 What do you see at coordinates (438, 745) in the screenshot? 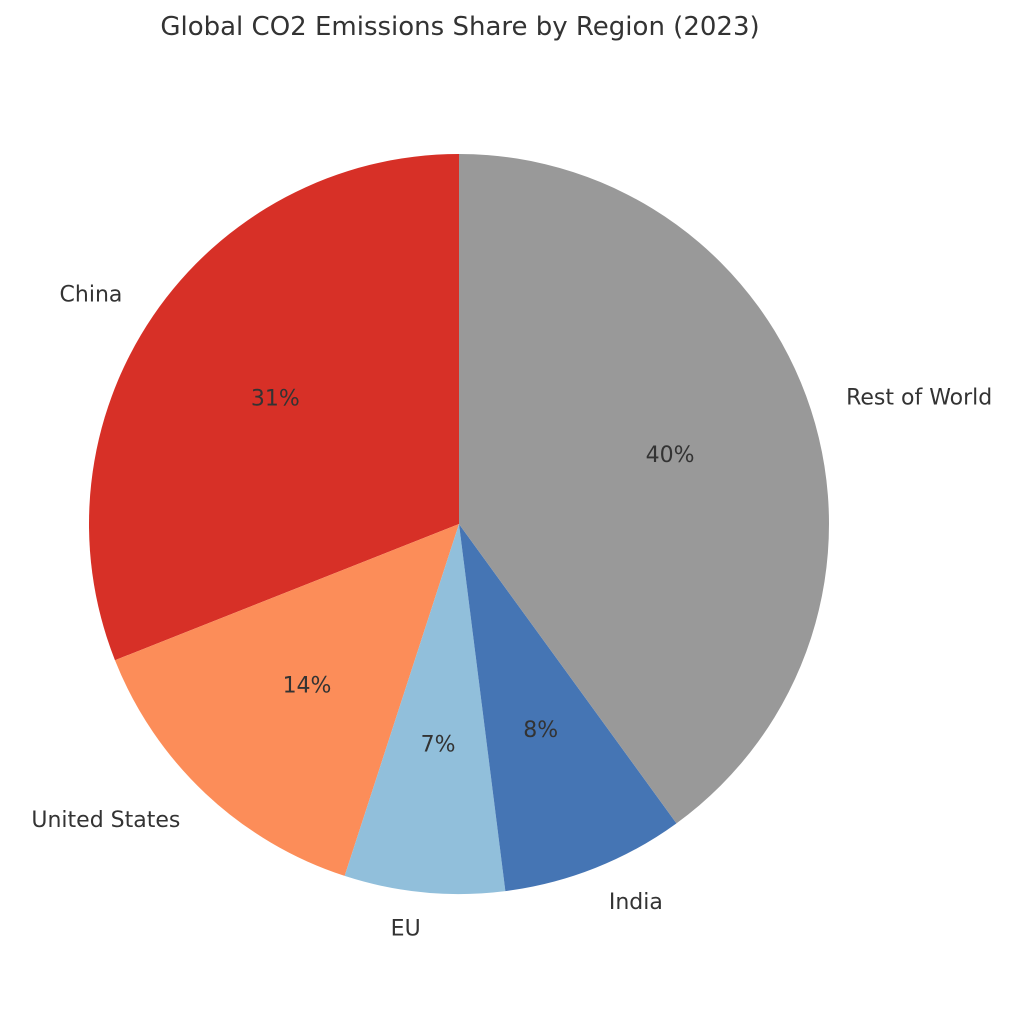
I see `pct-label-eu: 7%` at bounding box center [438, 745].